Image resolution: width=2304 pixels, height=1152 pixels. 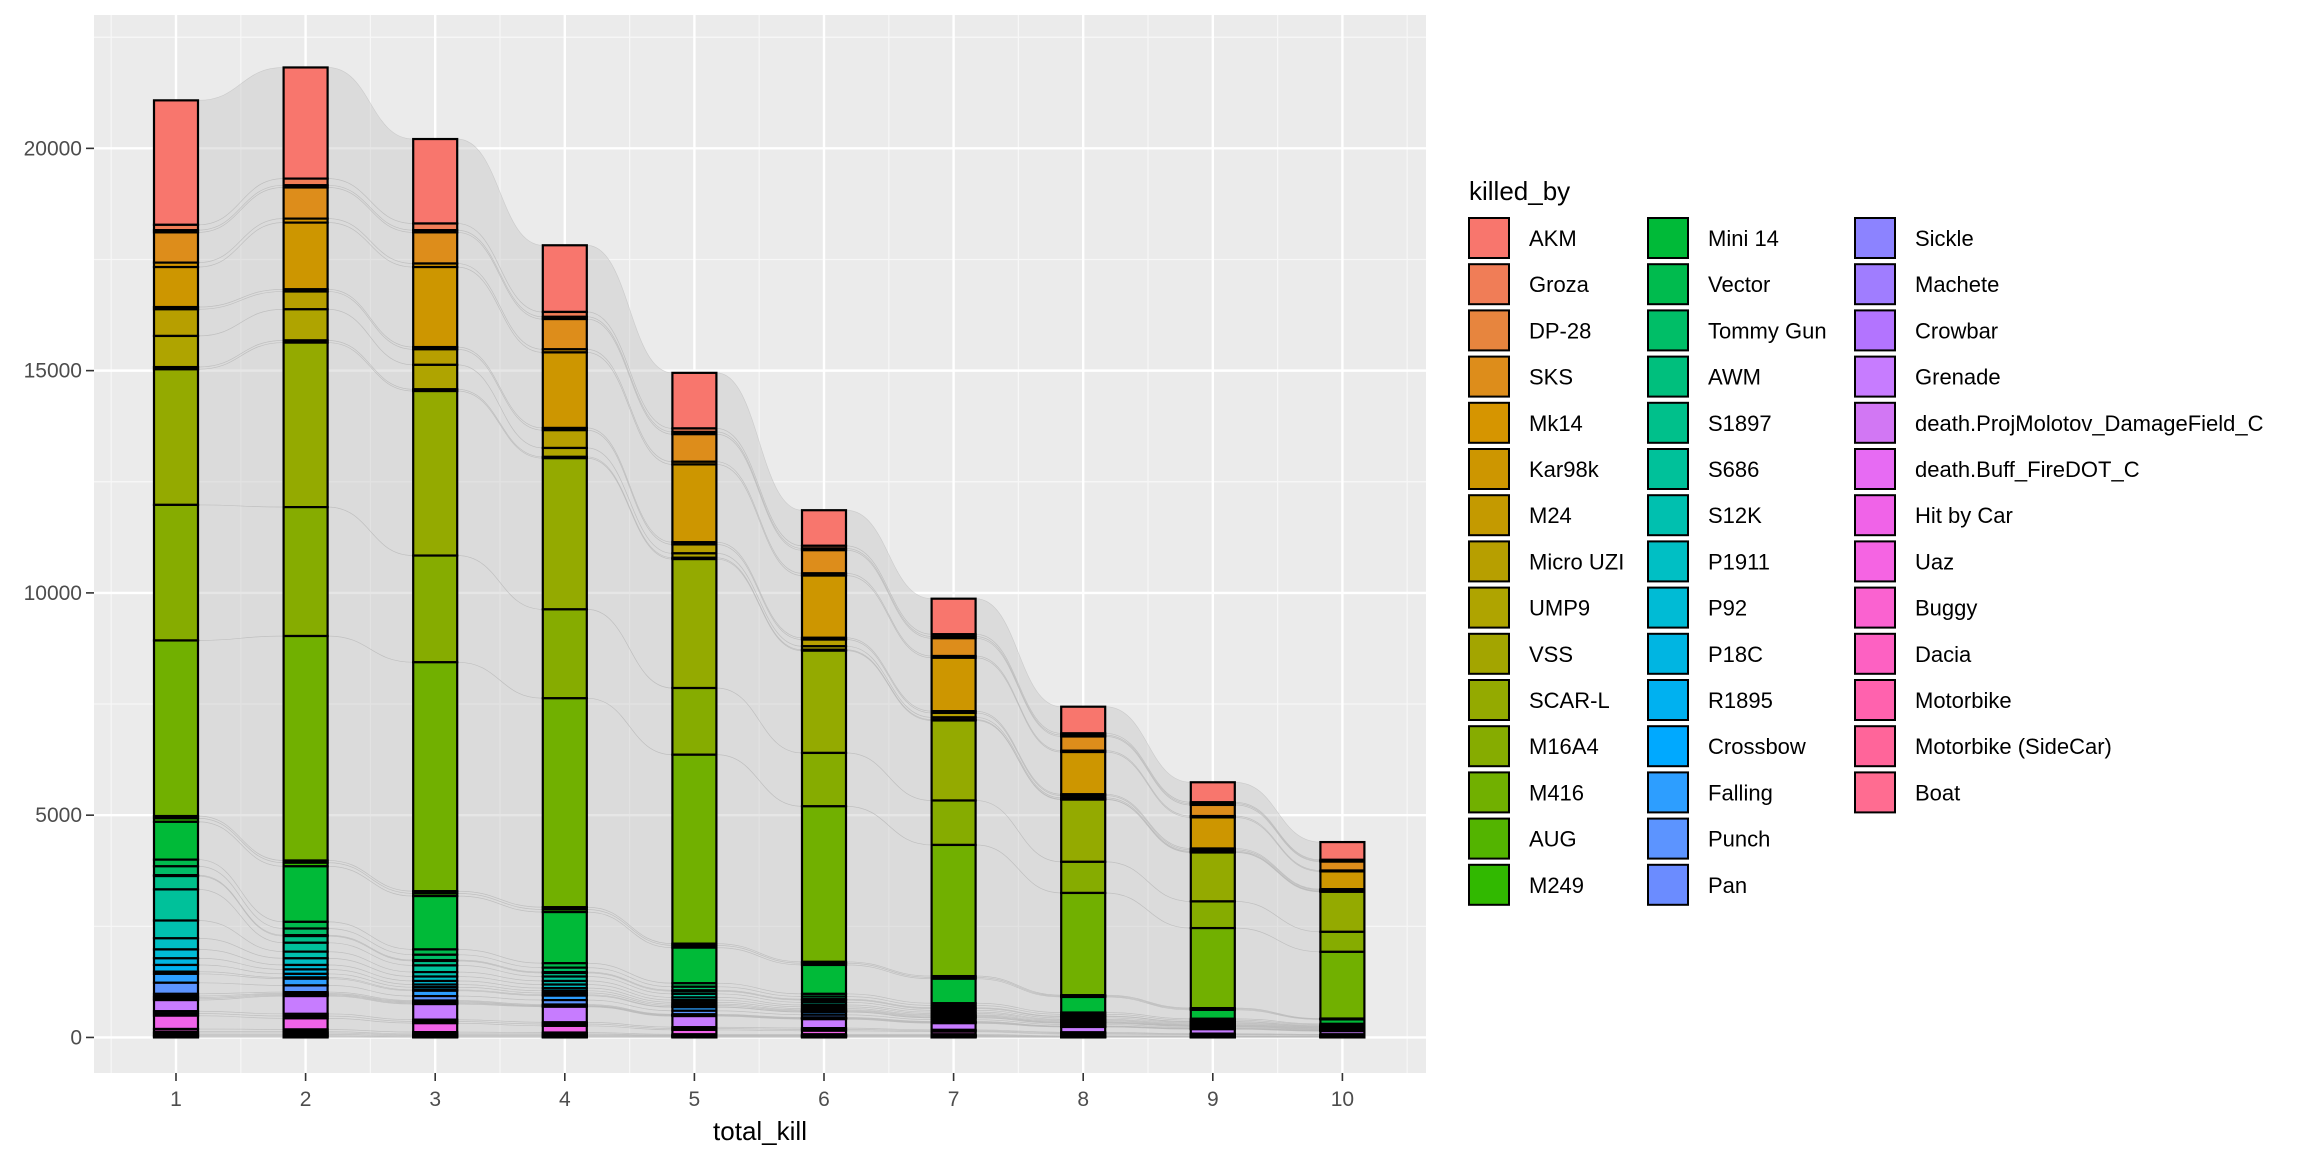 What do you see at coordinates (1726, 746) in the screenshot?
I see `legend-item: Crossbow` at bounding box center [1726, 746].